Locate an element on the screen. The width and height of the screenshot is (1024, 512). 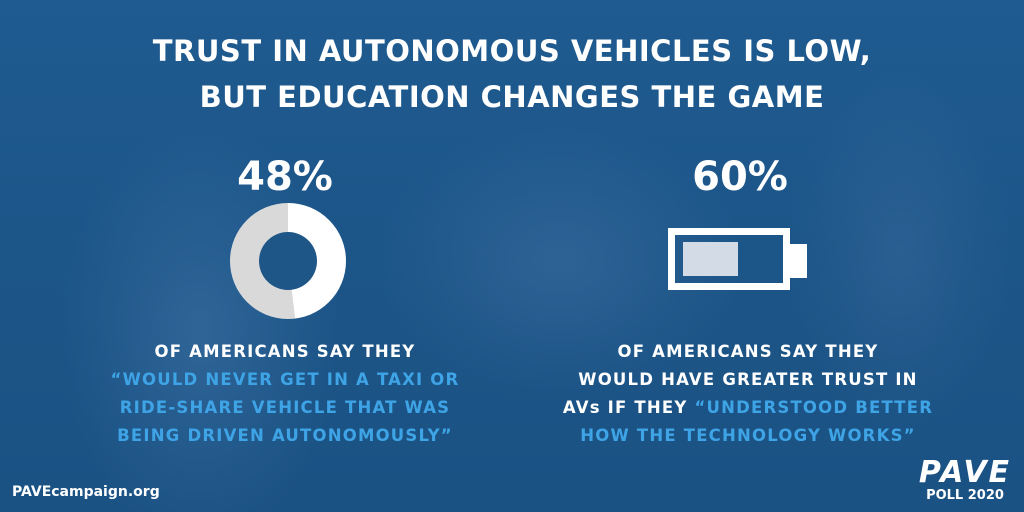
right-caption-line-3b: “UNDERSTOOD BETTER is located at coordinates (814, 407).